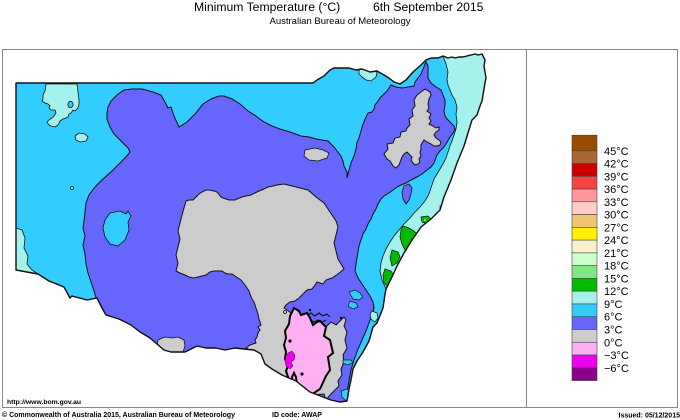 Image resolution: width=680 pixels, height=420 pixels. I want to click on svg-text: 15°C, so click(616, 279).